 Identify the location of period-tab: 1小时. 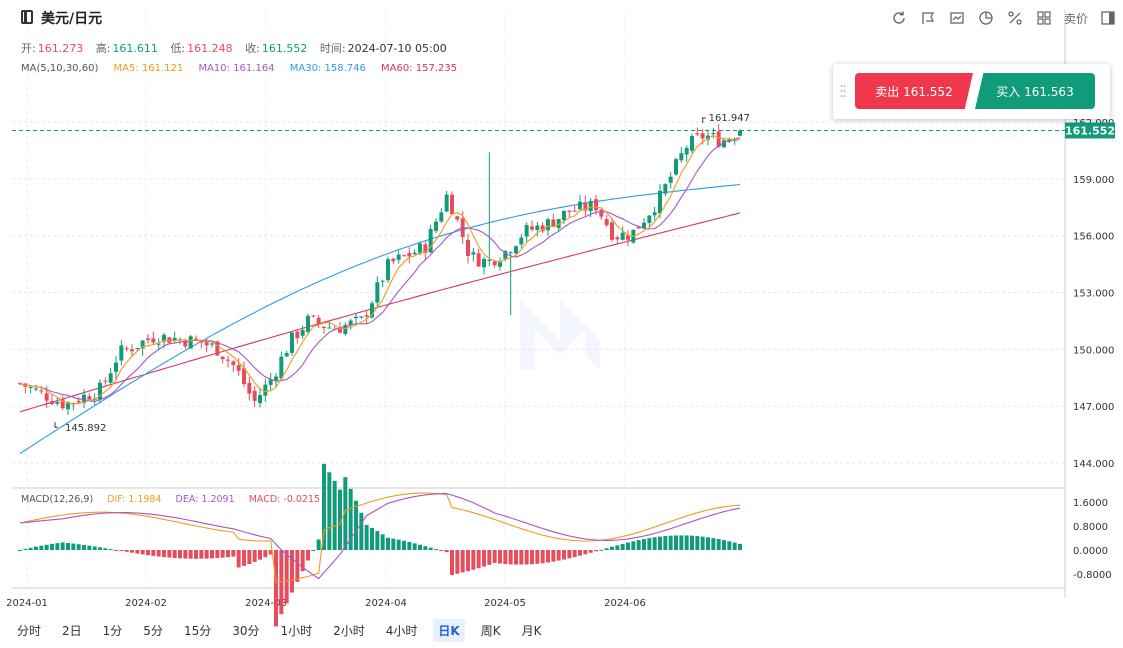
(296, 630).